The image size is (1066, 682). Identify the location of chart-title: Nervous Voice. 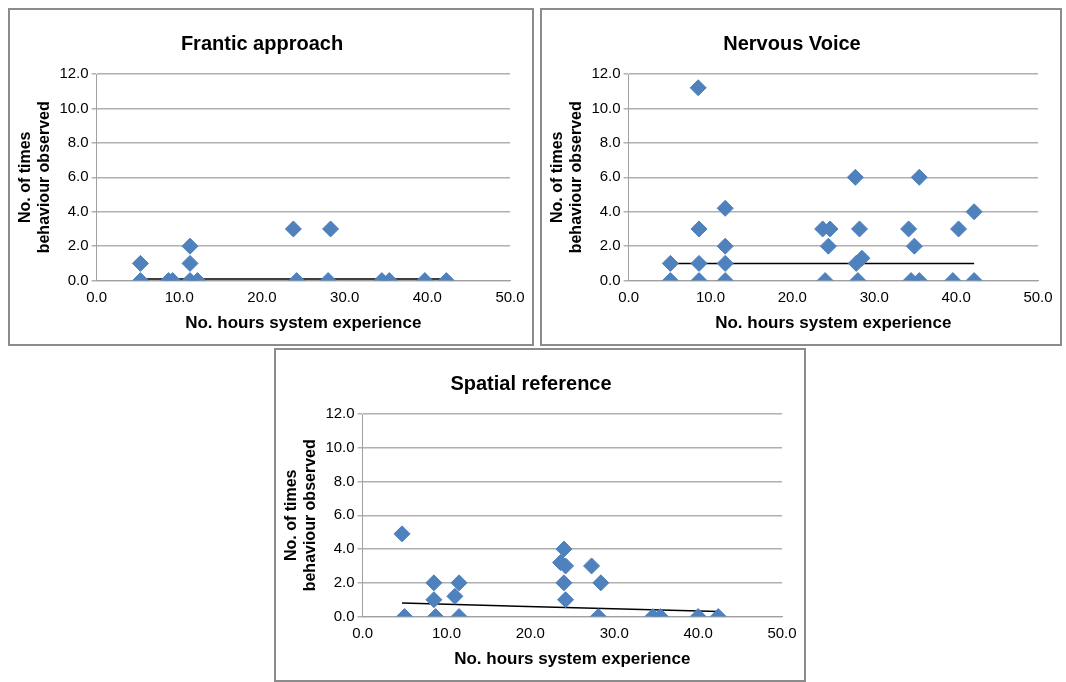
(792, 42).